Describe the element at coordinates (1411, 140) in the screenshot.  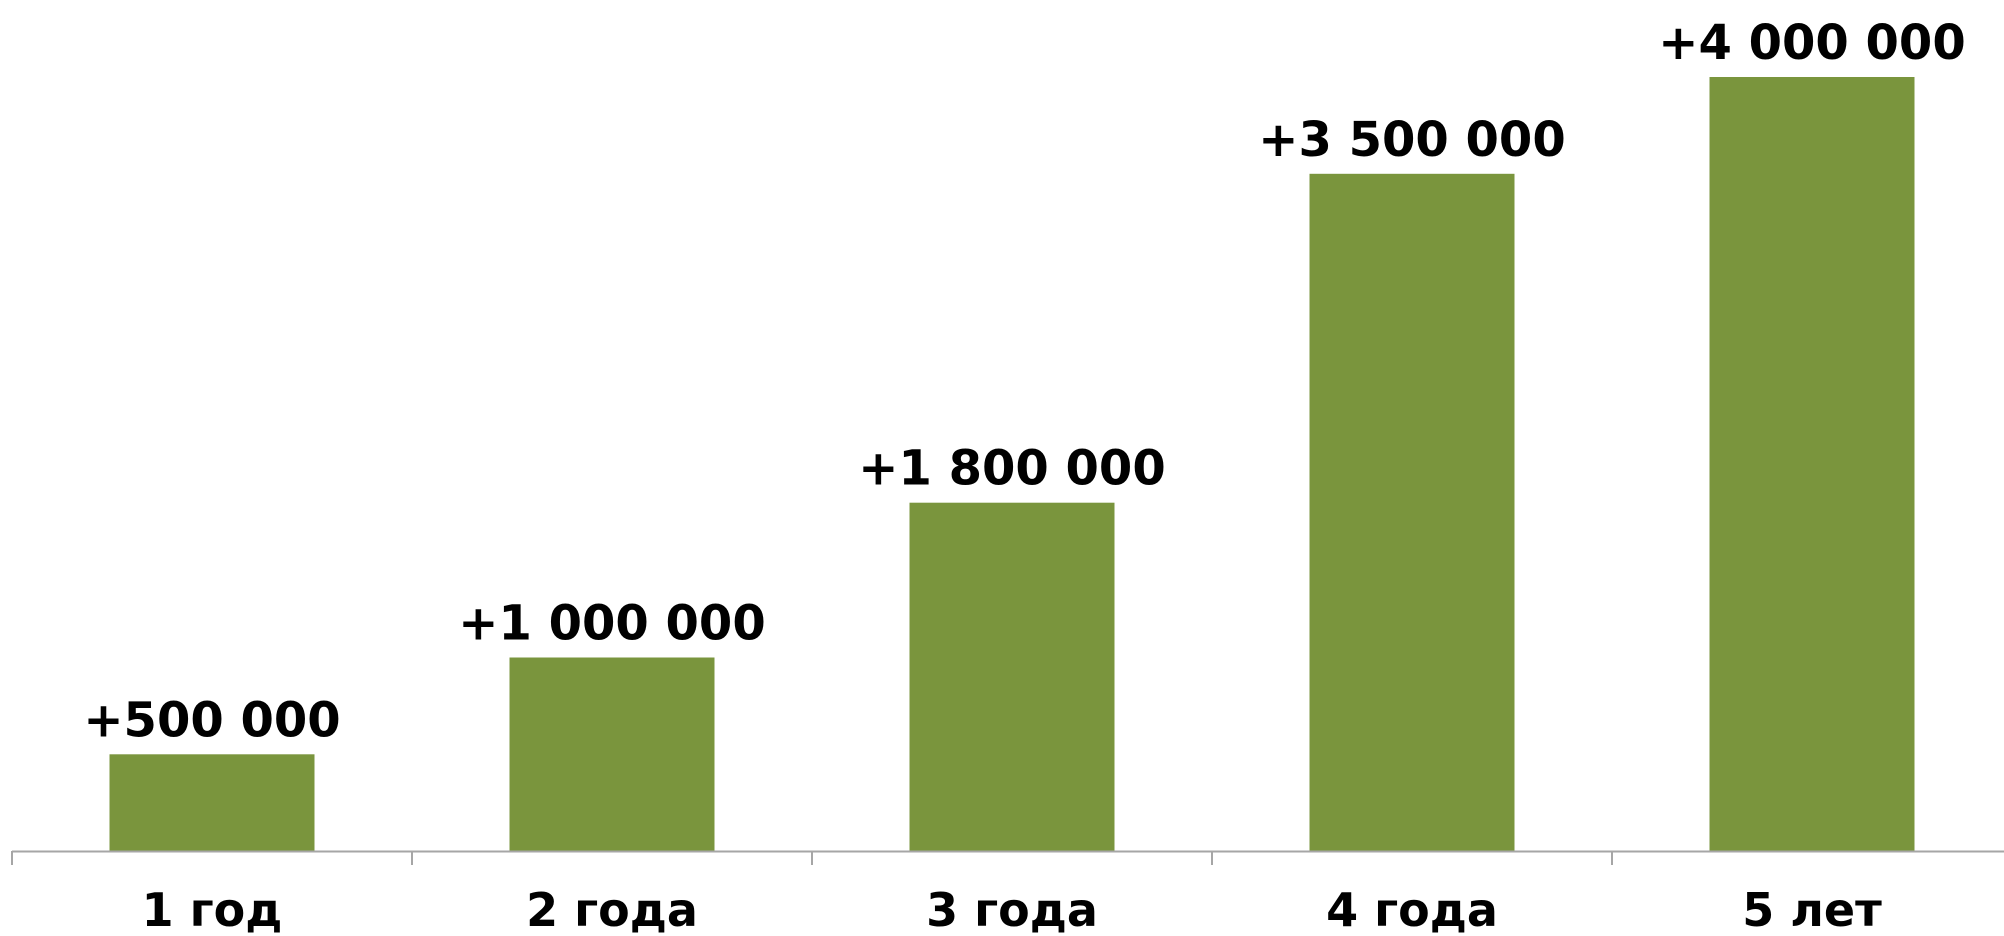
I see `data-label-4: +3 500 000` at that location.